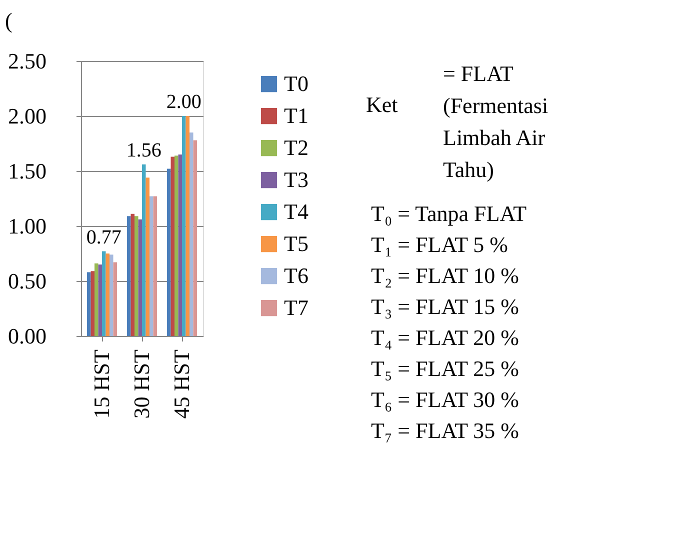 The image size is (692, 537). I want to click on text: T₇ = FLAT 35 %, so click(445, 430).